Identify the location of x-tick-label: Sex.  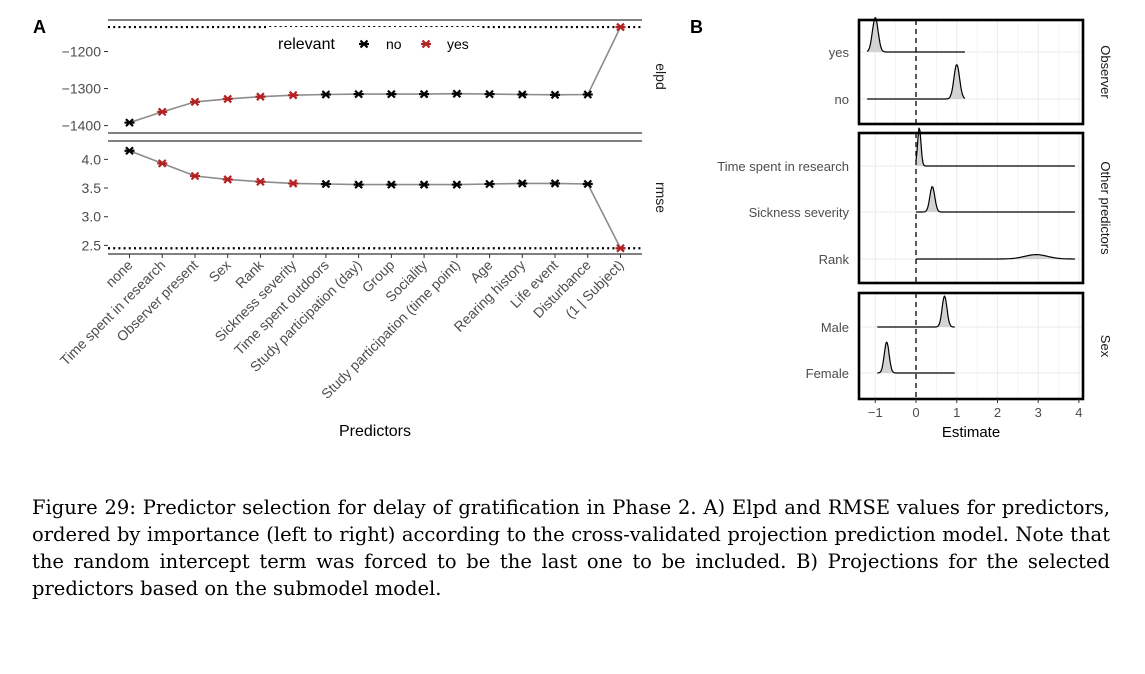
(219, 271).